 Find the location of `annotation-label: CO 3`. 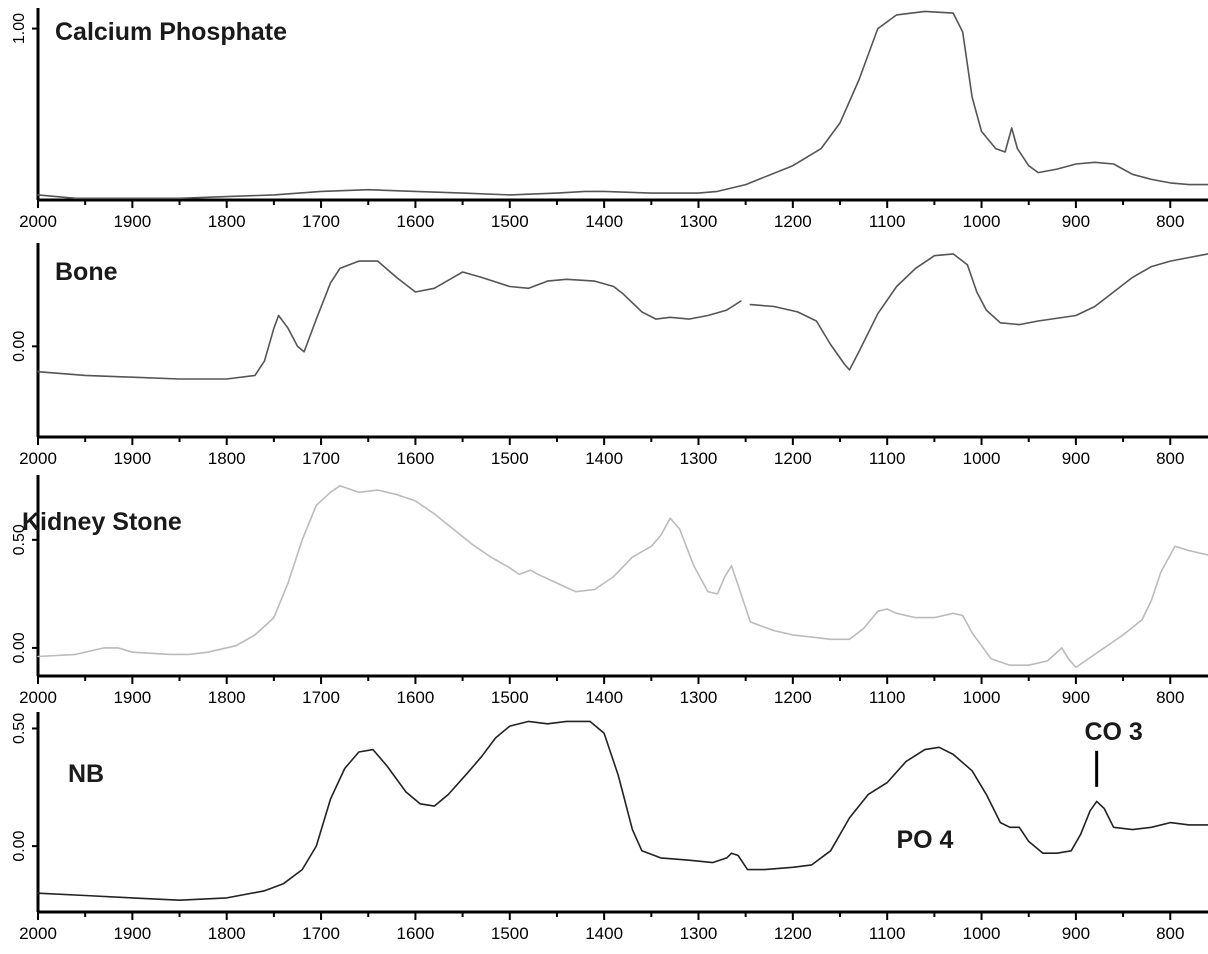

annotation-label: CO 3 is located at coordinates (1113, 732).